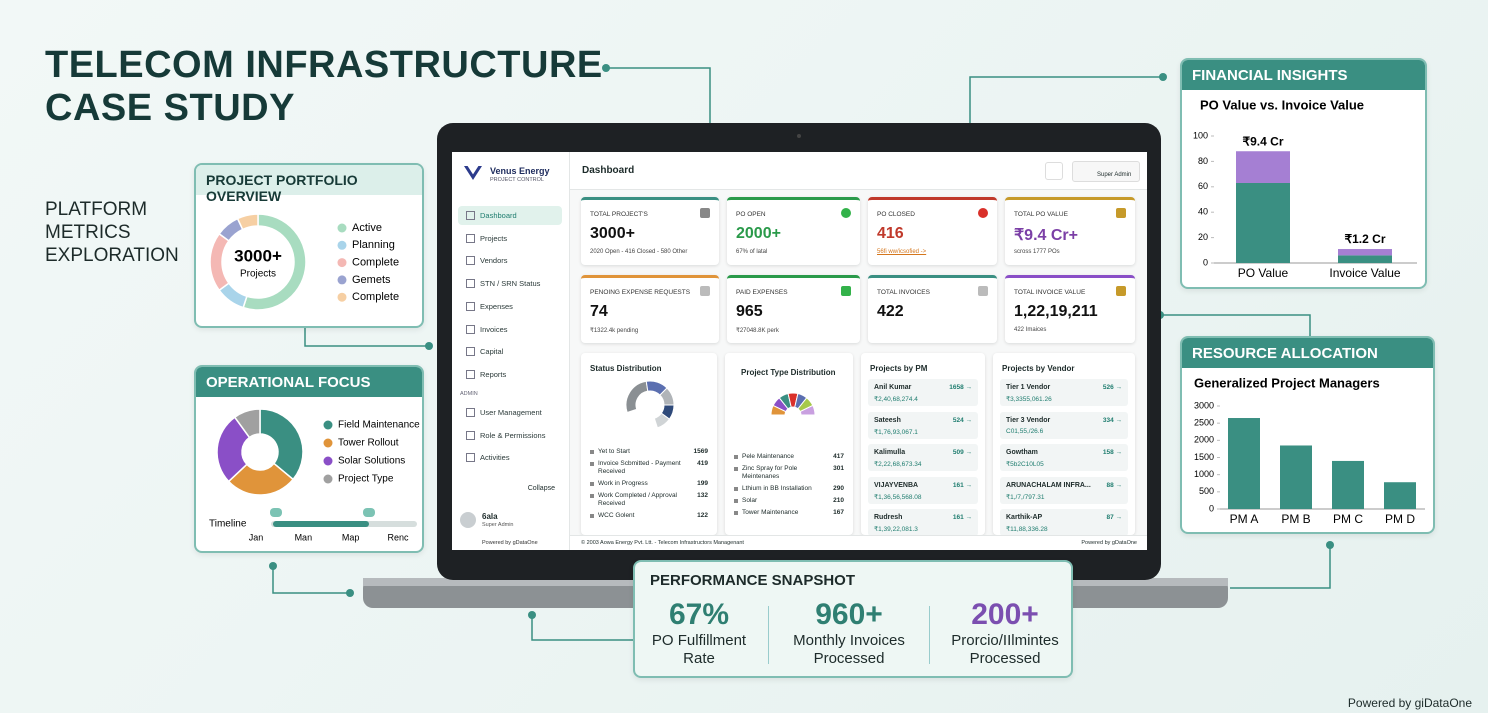 This screenshot has width=1488, height=713. Describe the element at coordinates (1025, 497) in the screenshot. I see `item-amount: ₹1,/7,/797.31` at that location.